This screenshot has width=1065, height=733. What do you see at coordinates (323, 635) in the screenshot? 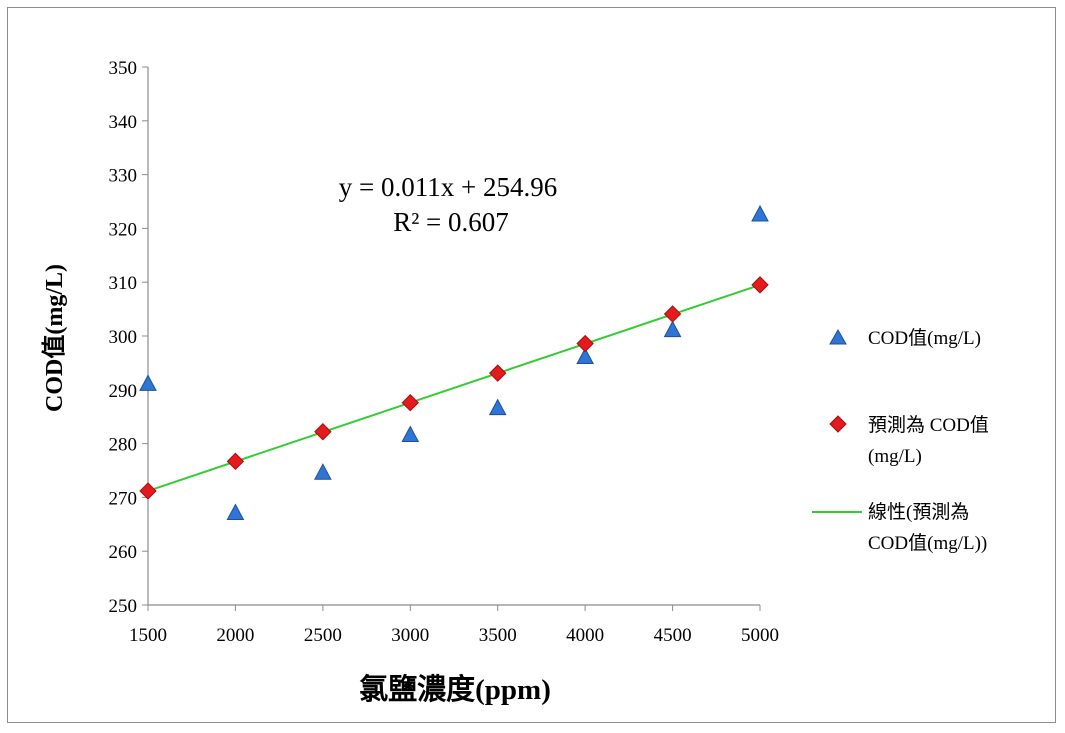
I see `x-tick-label: 2500` at bounding box center [323, 635].